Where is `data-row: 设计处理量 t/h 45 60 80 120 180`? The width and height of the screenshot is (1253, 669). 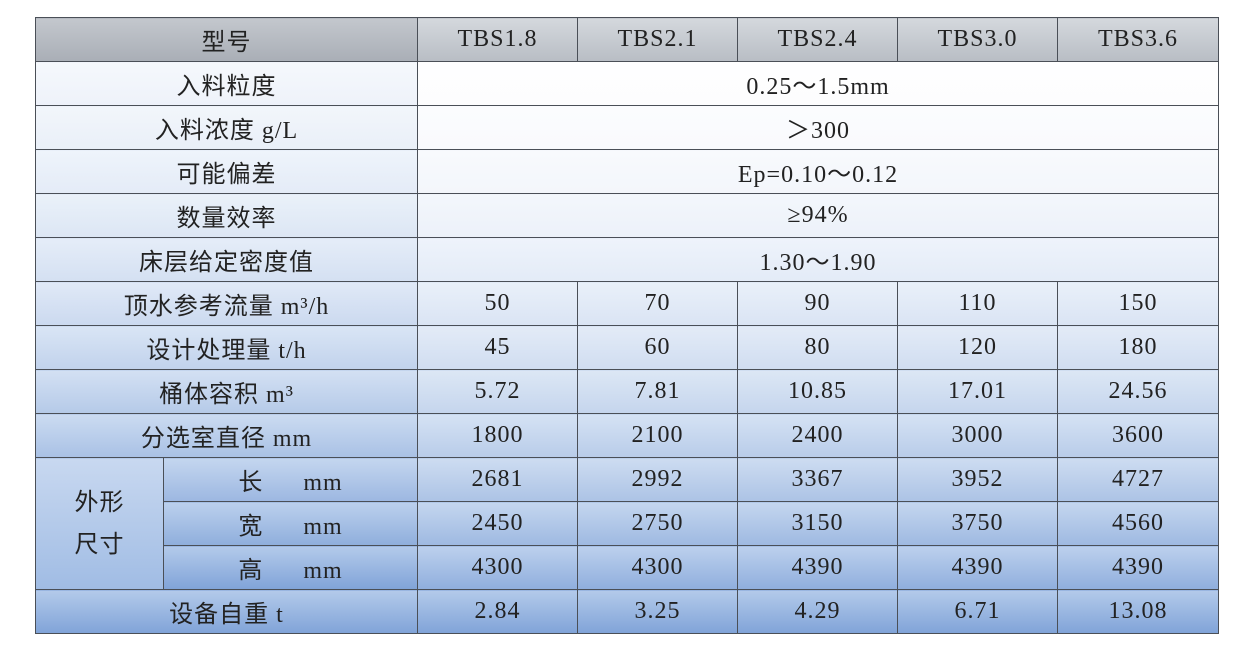
data-row: 设计处理量 t/h 45 60 80 120 180 is located at coordinates (627, 347).